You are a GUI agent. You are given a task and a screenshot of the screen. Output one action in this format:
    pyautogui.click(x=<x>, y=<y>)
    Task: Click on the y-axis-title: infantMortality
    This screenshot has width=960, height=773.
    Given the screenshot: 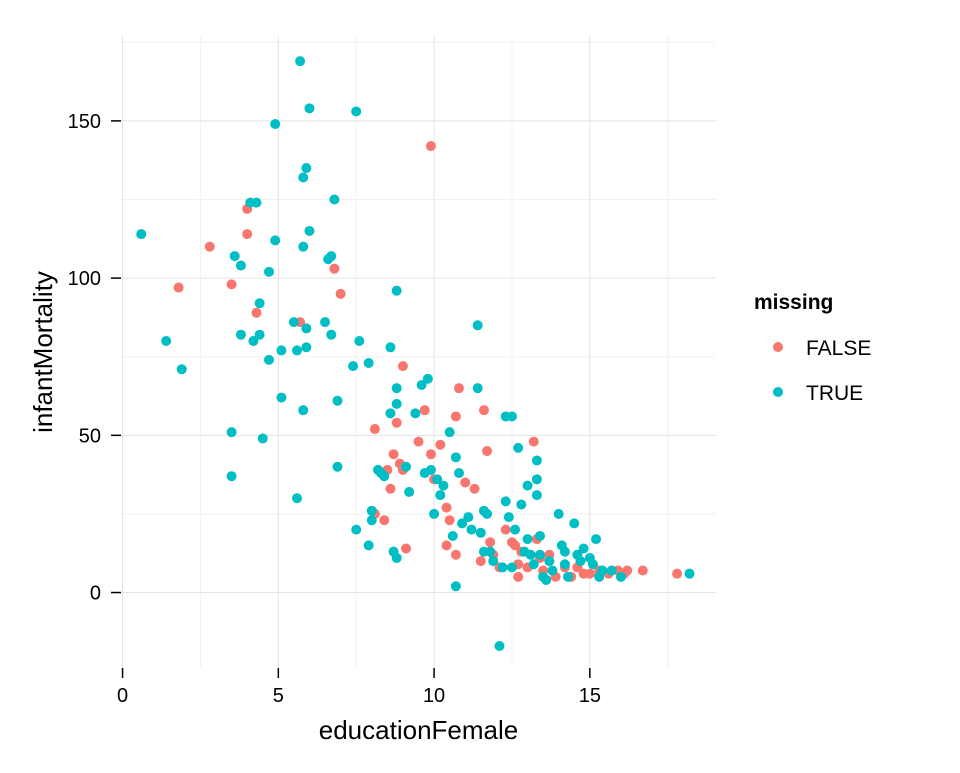 What is the action you would take?
    pyautogui.click(x=43, y=352)
    